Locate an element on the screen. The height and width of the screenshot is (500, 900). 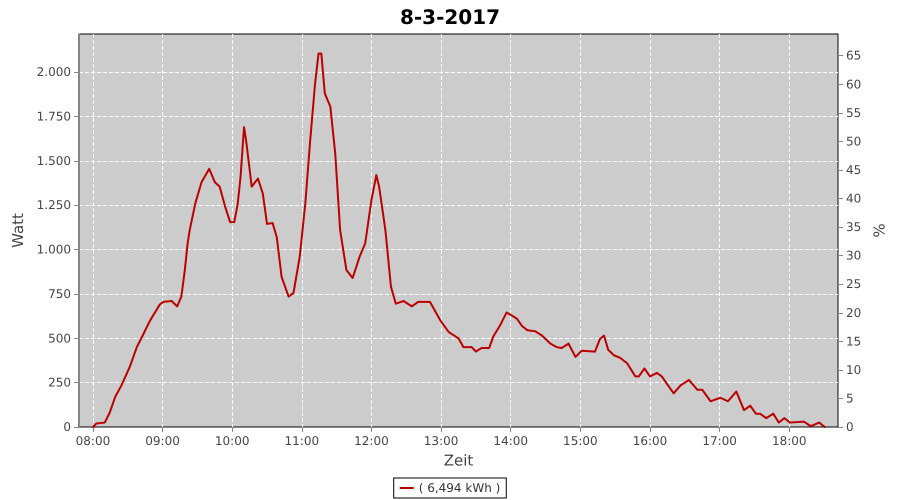
x-tick-label: 10:00 is located at coordinates (232, 441).